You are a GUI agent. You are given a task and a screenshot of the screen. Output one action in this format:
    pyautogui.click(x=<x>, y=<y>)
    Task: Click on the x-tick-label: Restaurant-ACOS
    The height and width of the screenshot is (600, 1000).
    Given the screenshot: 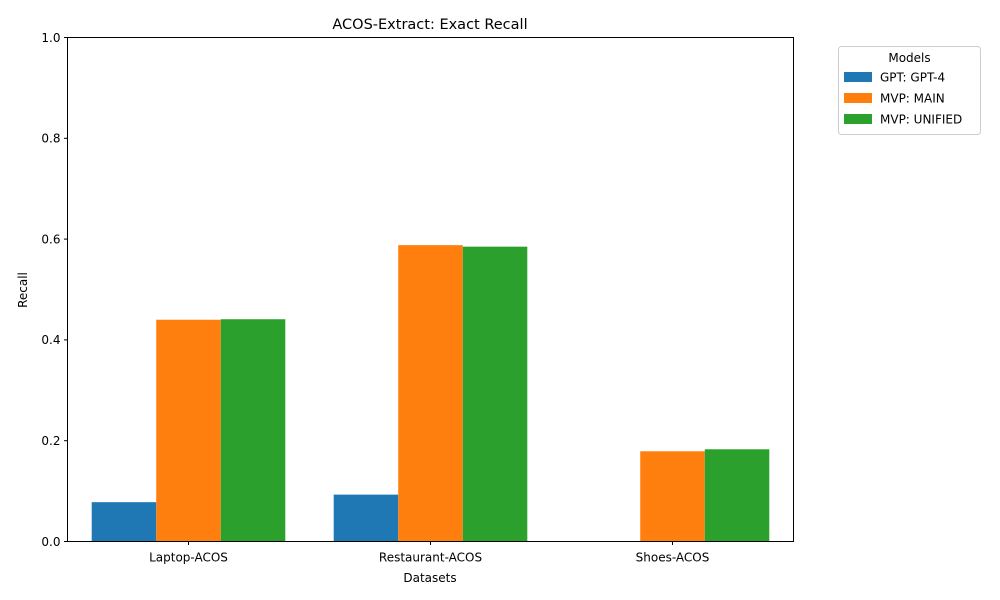 What is the action you would take?
    pyautogui.click(x=430, y=558)
    